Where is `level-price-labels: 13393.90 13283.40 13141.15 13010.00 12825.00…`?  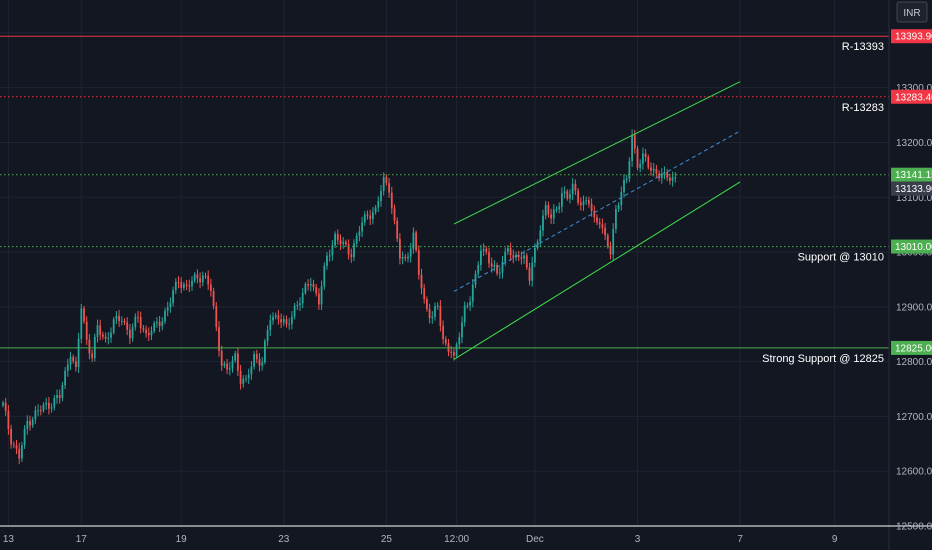
level-price-labels: 13393.90 13283.40 13141.15 13010.00 12825.00… is located at coordinates (911, 192).